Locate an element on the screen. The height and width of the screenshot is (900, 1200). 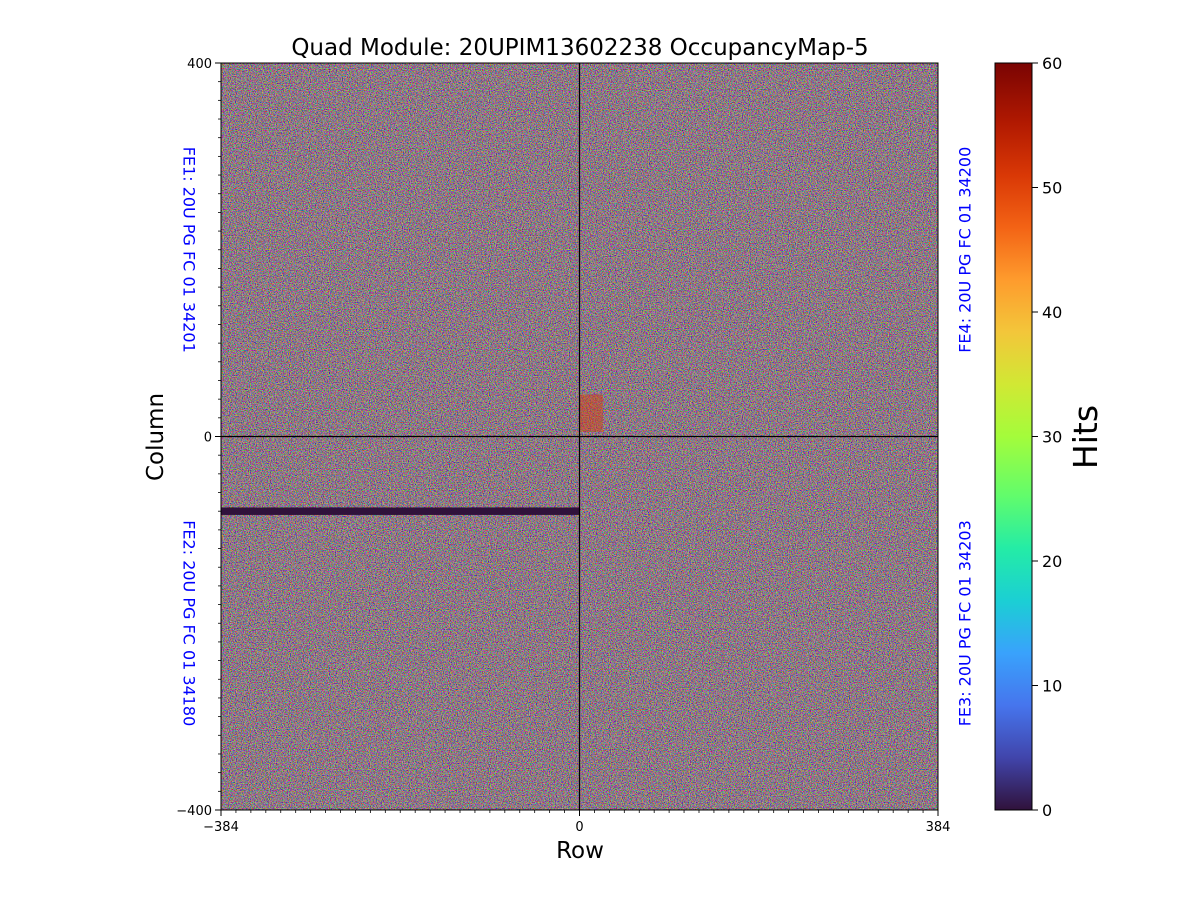
fe-annotation-label: FE4: 20U PG FC 01 34200 is located at coordinates (965, 250).